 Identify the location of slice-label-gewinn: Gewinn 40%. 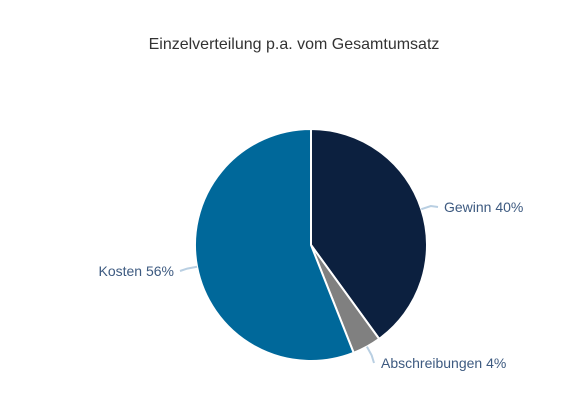
(483, 207).